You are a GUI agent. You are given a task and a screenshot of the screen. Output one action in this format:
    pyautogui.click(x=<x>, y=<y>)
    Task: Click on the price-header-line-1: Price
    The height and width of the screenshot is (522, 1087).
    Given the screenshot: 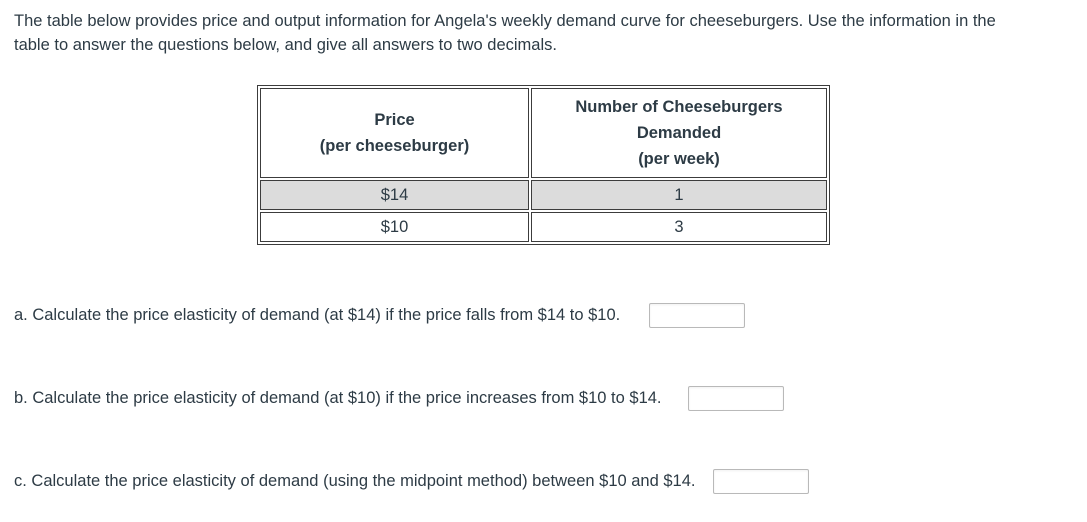 What is the action you would take?
    pyautogui.click(x=394, y=120)
    